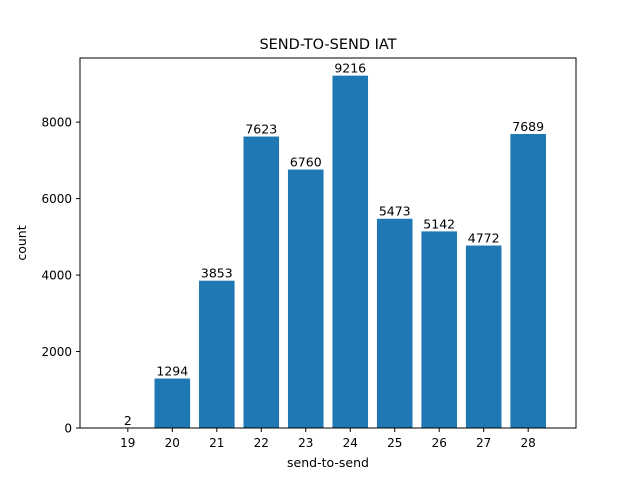 Image resolution: width=640 pixels, height=480 pixels. Describe the element at coordinates (483, 443) in the screenshot. I see `x-tick-label-27: 27` at that location.